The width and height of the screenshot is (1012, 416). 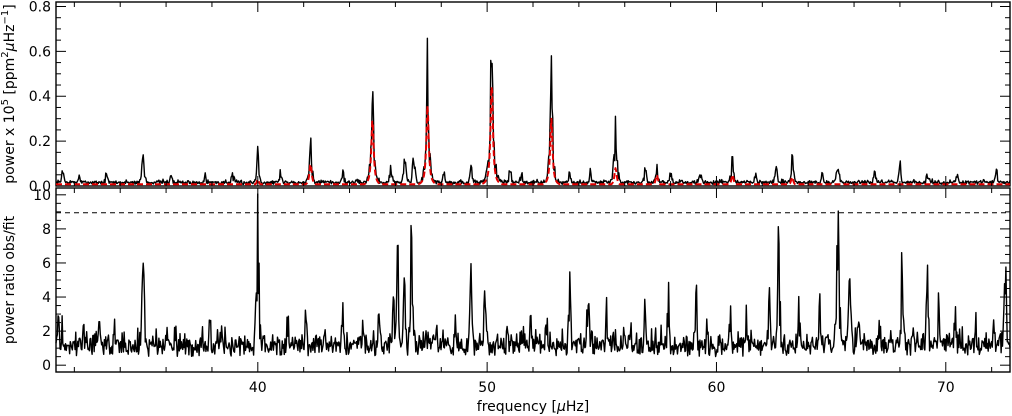 I want to click on x-axis-label: frequency [μHz], so click(x=533, y=407).